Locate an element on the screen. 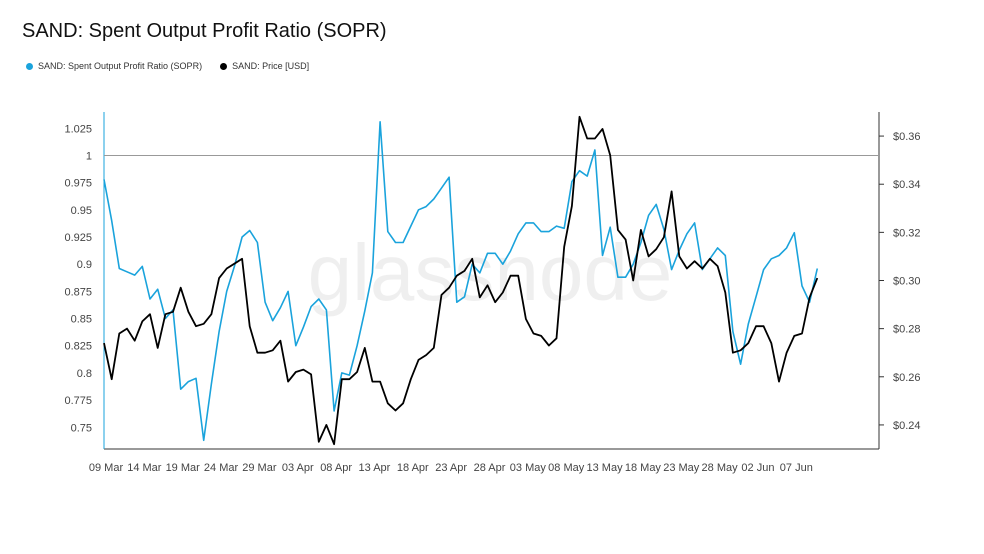 This screenshot has width=984, height=554. y-right-tick-label: $0.36 is located at coordinates (907, 137).